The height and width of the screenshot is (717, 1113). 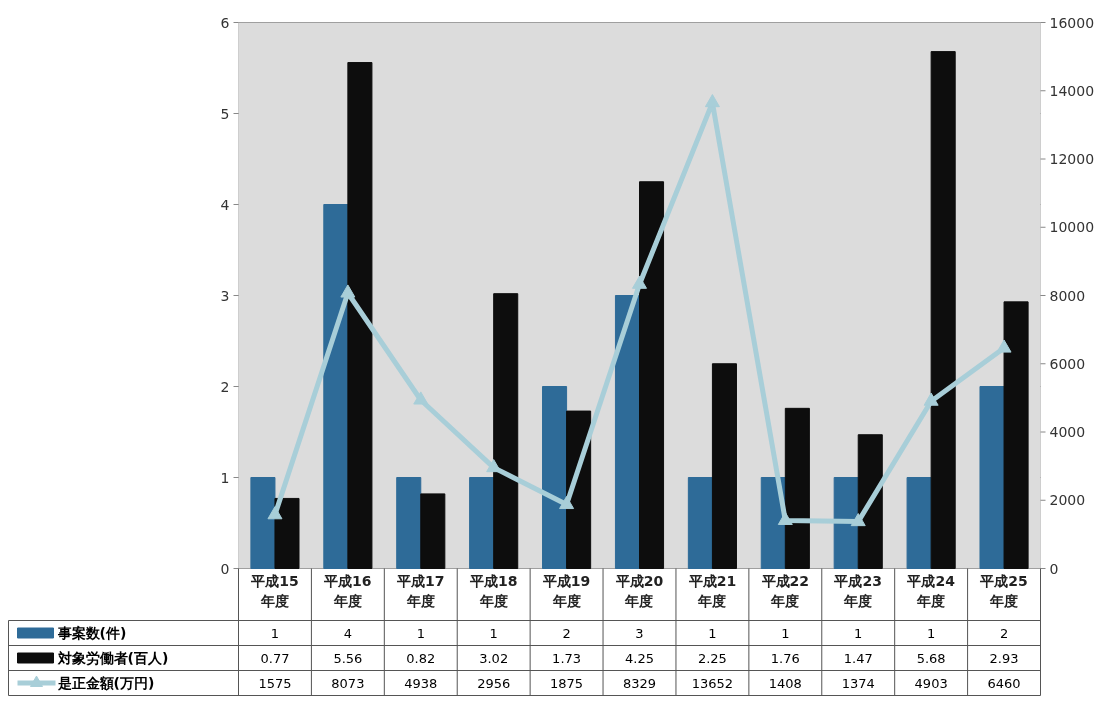 What do you see at coordinates (1072, 90) in the screenshot?
I see `y2-tick-label: 14000` at bounding box center [1072, 90].